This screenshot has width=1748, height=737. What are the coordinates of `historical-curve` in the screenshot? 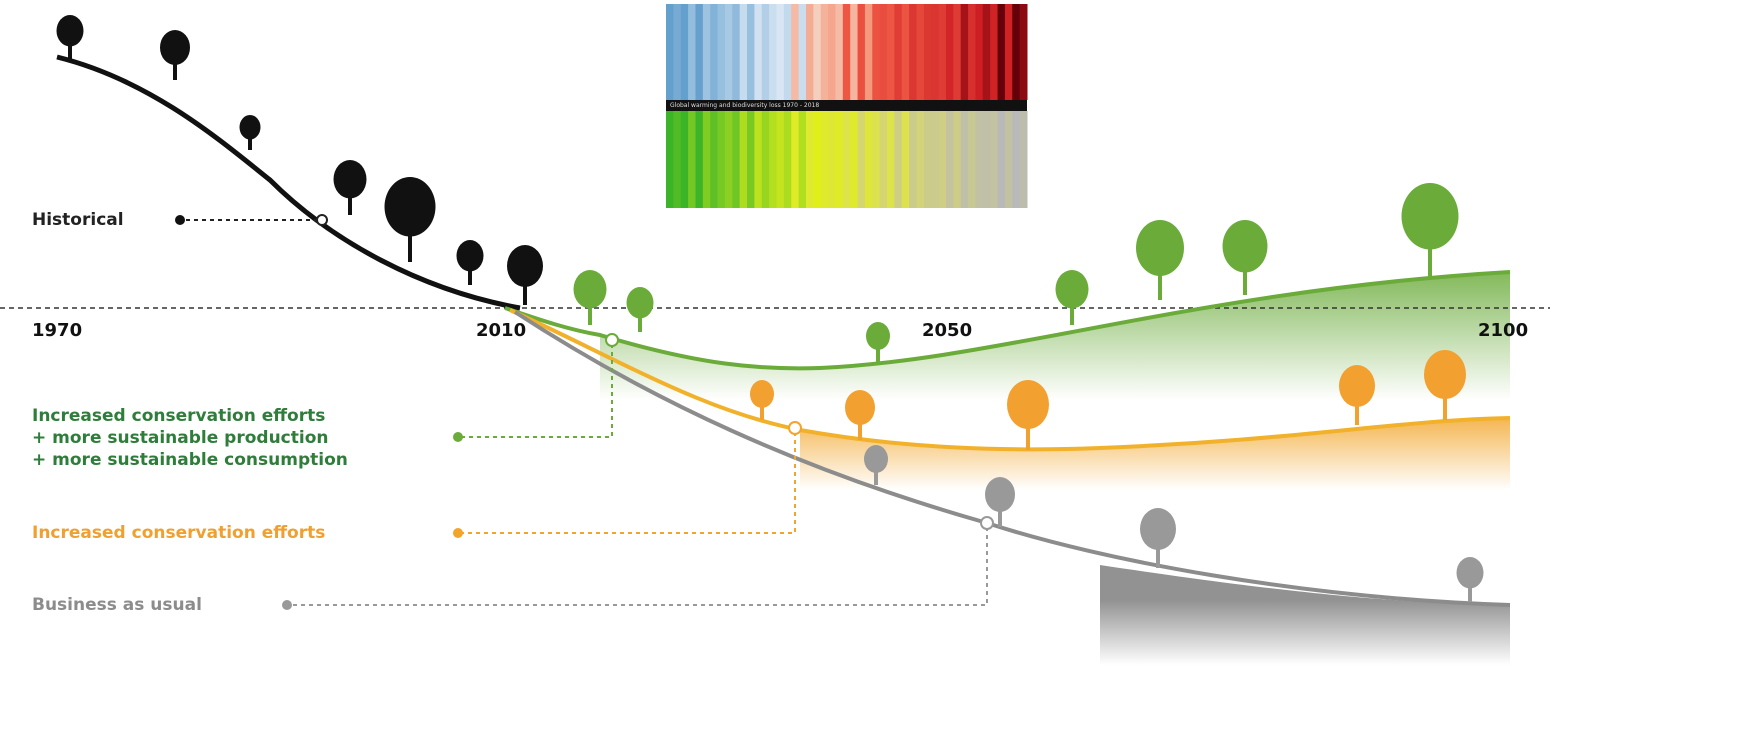 It's located at (288, 182).